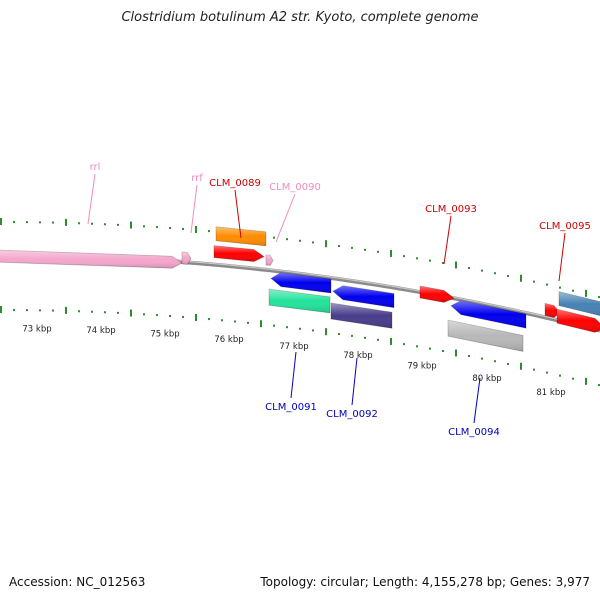 The image size is (600, 600). What do you see at coordinates (451, 209) in the screenshot?
I see `feature-label-clm-0093: CLM_0093` at bounding box center [451, 209].